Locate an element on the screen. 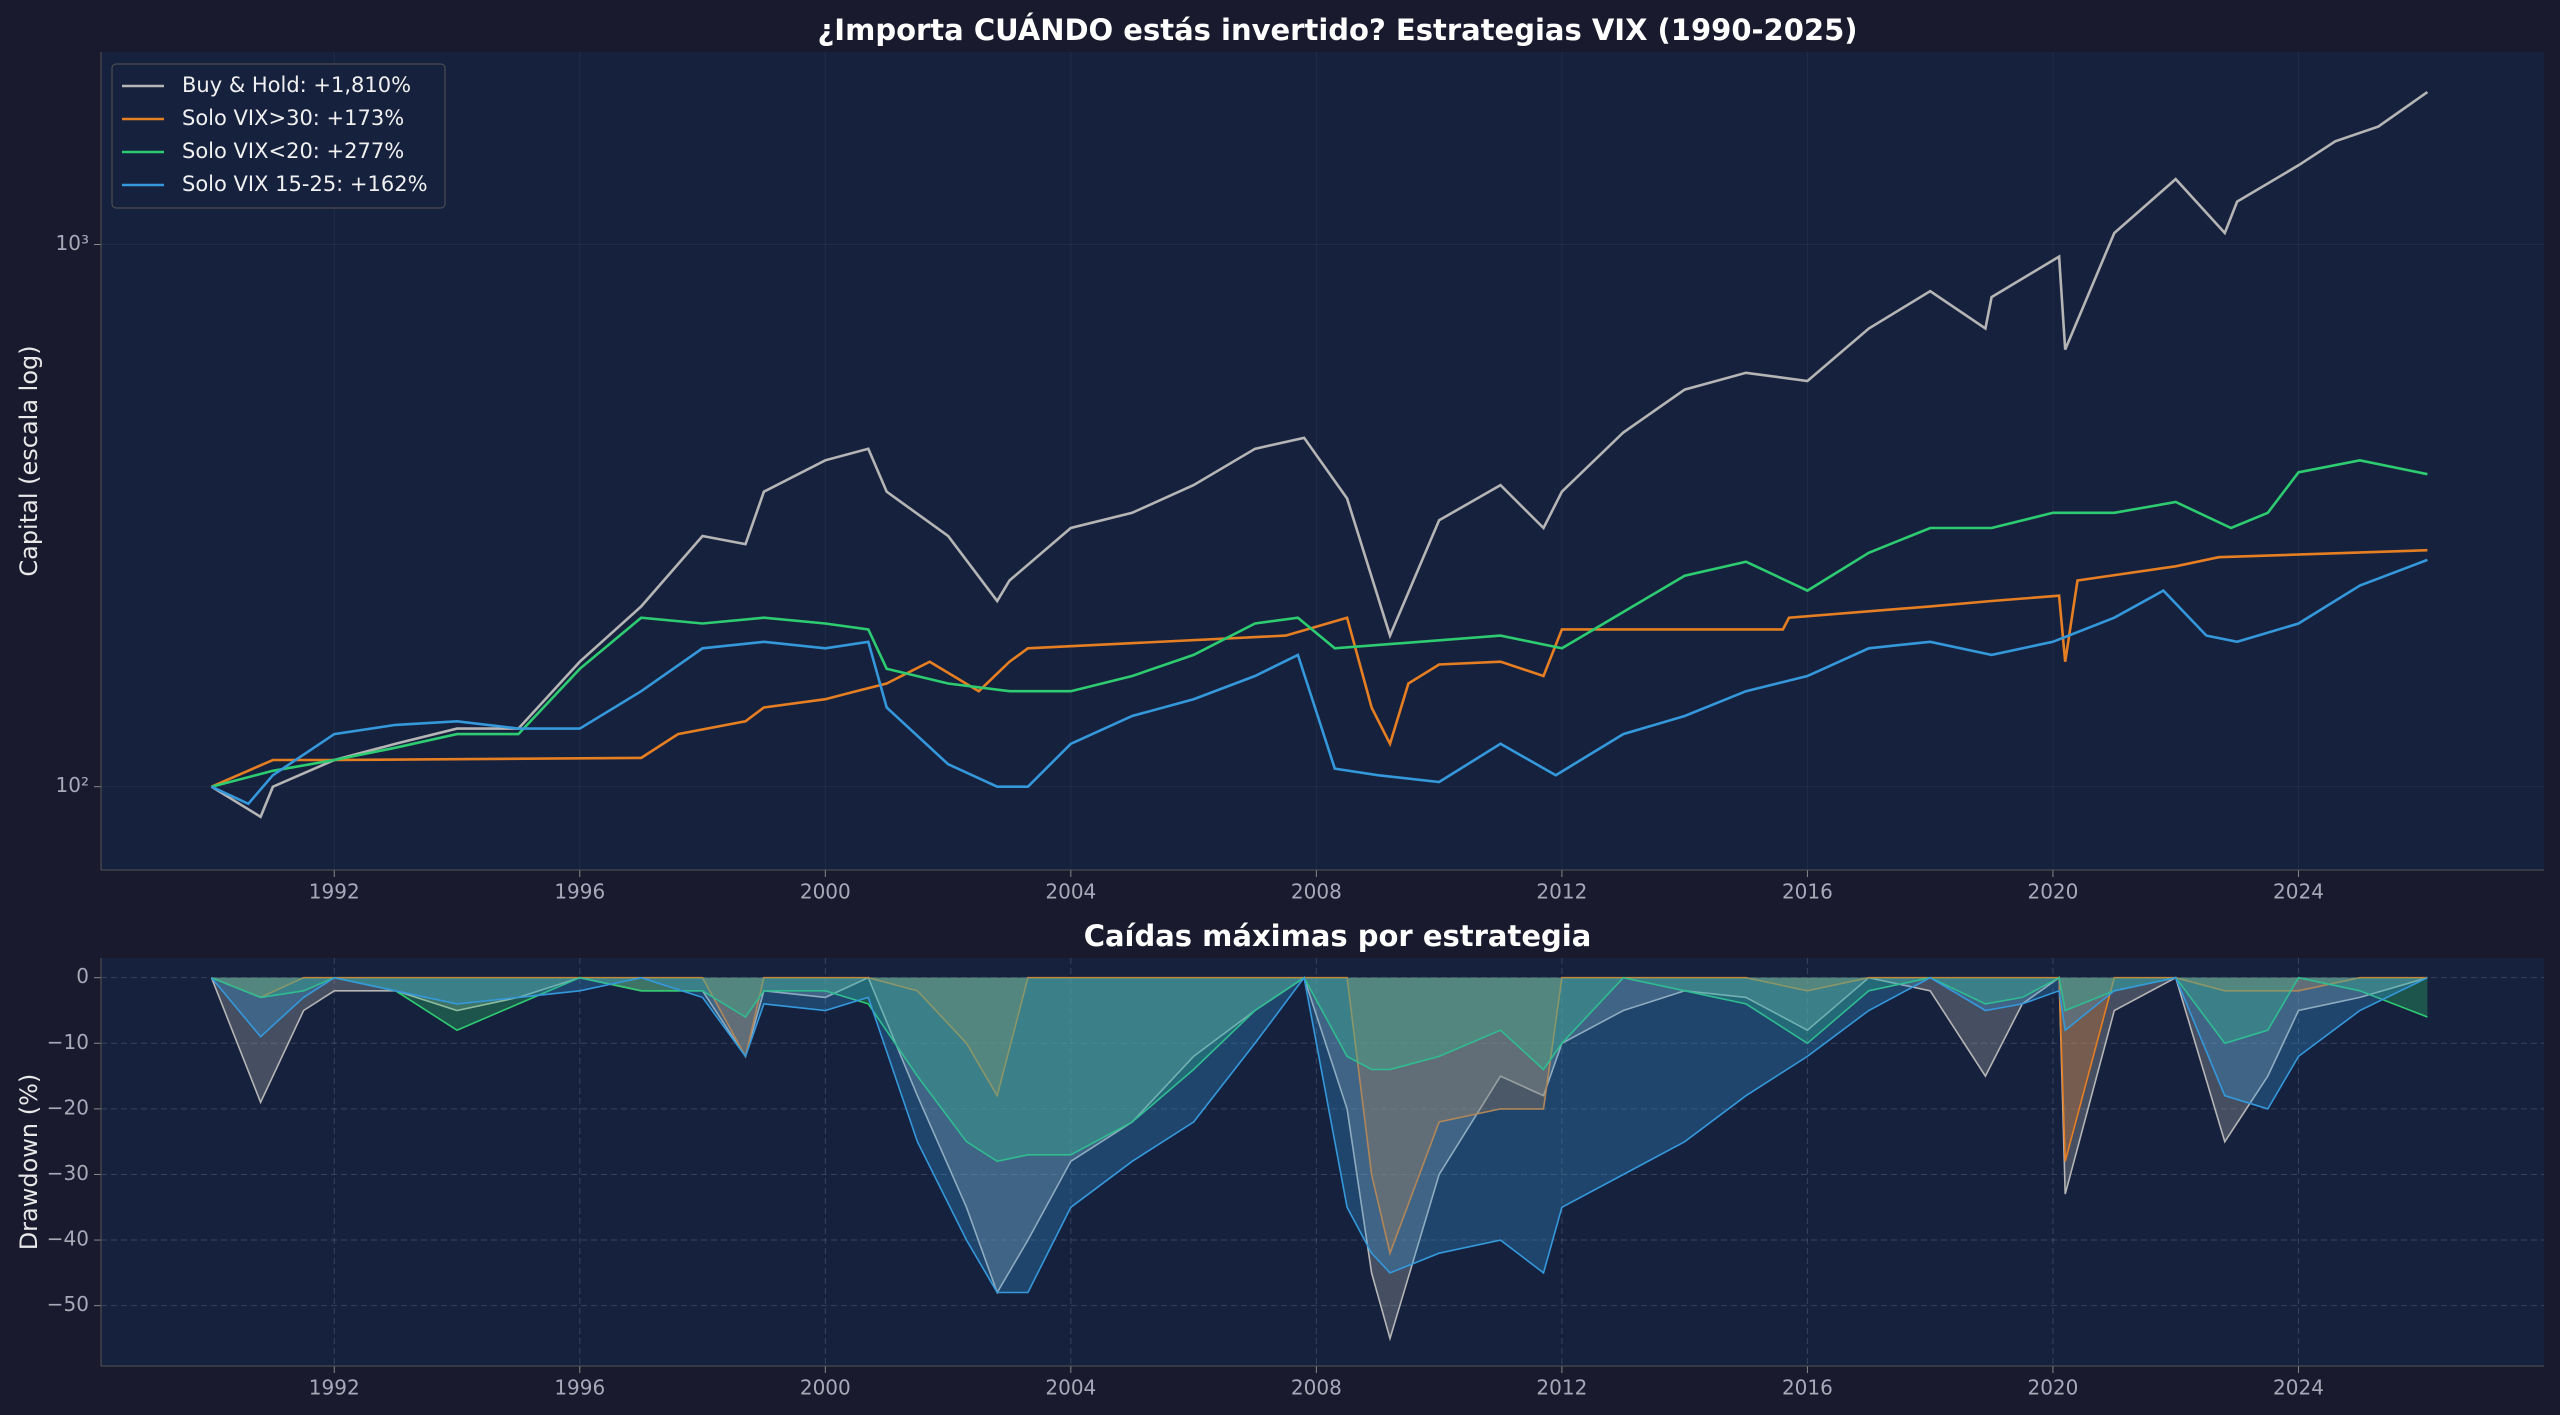 The image size is (2560, 1415). legend-box is located at coordinates (278, 136).